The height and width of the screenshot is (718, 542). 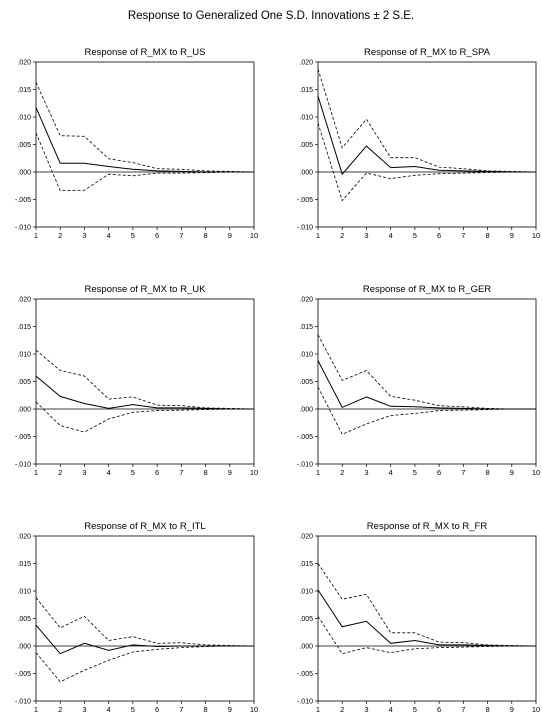 What do you see at coordinates (427, 289) in the screenshot?
I see `chart-title: Response of R_MX to R_GER` at bounding box center [427, 289].